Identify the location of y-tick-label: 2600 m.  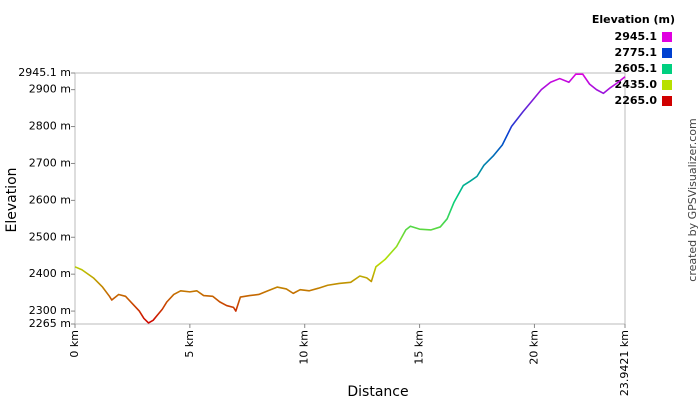
(50, 199).